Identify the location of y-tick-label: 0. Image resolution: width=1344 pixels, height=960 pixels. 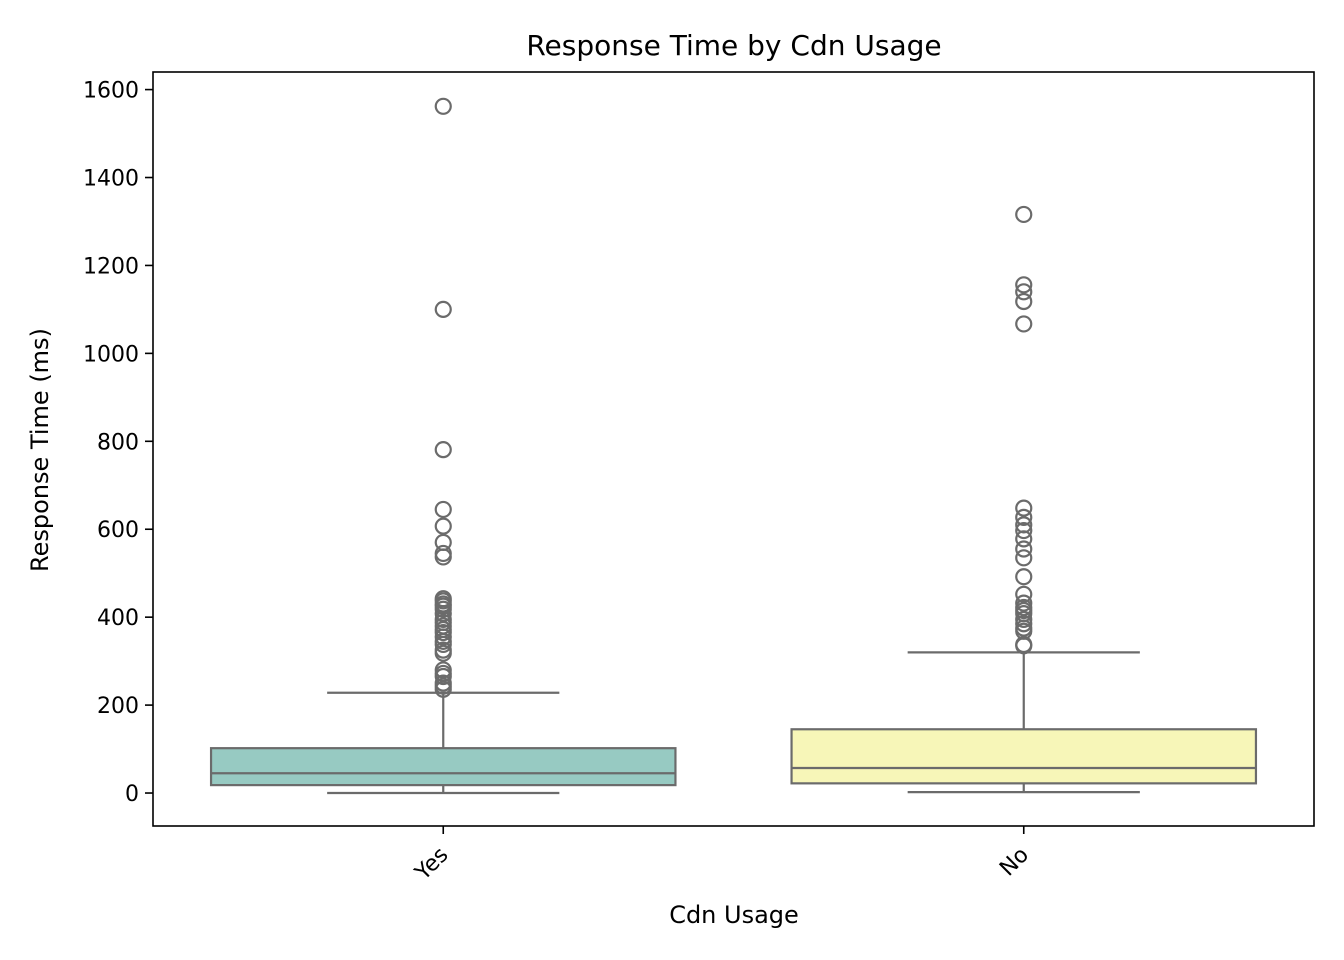
(132, 794).